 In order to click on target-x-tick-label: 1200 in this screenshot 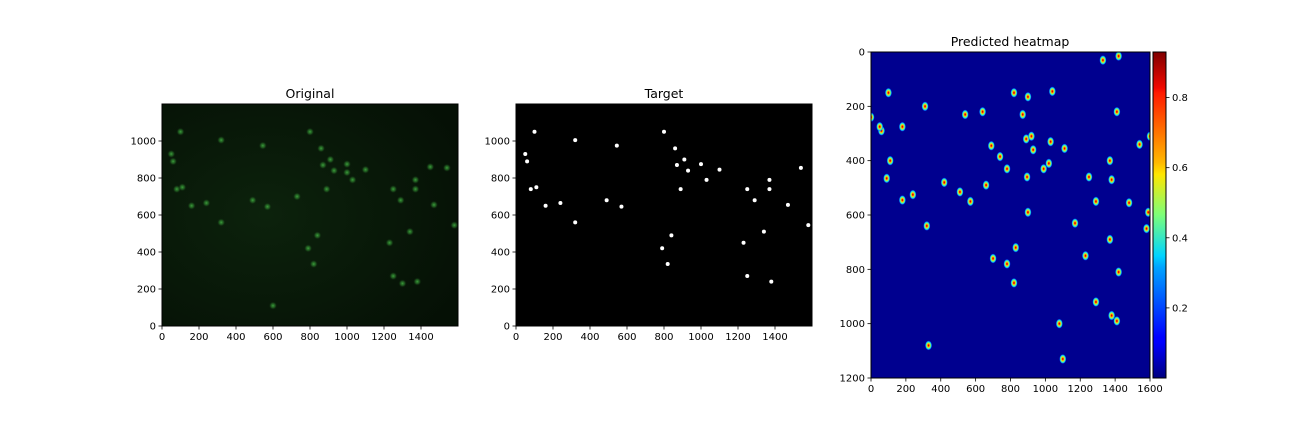, I will do `click(737, 337)`.